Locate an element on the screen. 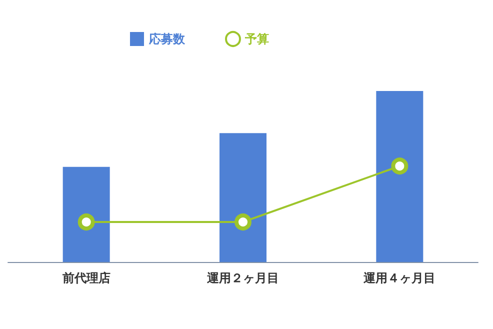 Image resolution: width=493 pixels, height=329 pixels. x-tick-label: 前代理店 is located at coordinates (85, 278).